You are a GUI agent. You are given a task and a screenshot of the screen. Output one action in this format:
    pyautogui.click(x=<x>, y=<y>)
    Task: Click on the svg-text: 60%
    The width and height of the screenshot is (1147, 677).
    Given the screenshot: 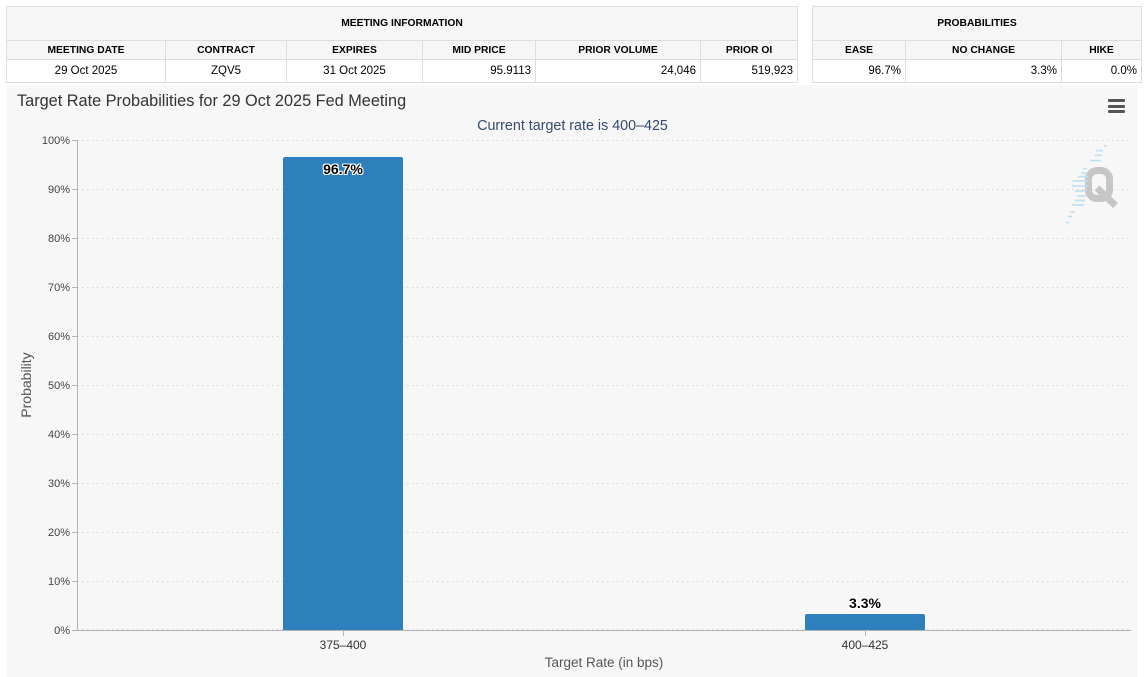 What is the action you would take?
    pyautogui.click(x=59, y=337)
    